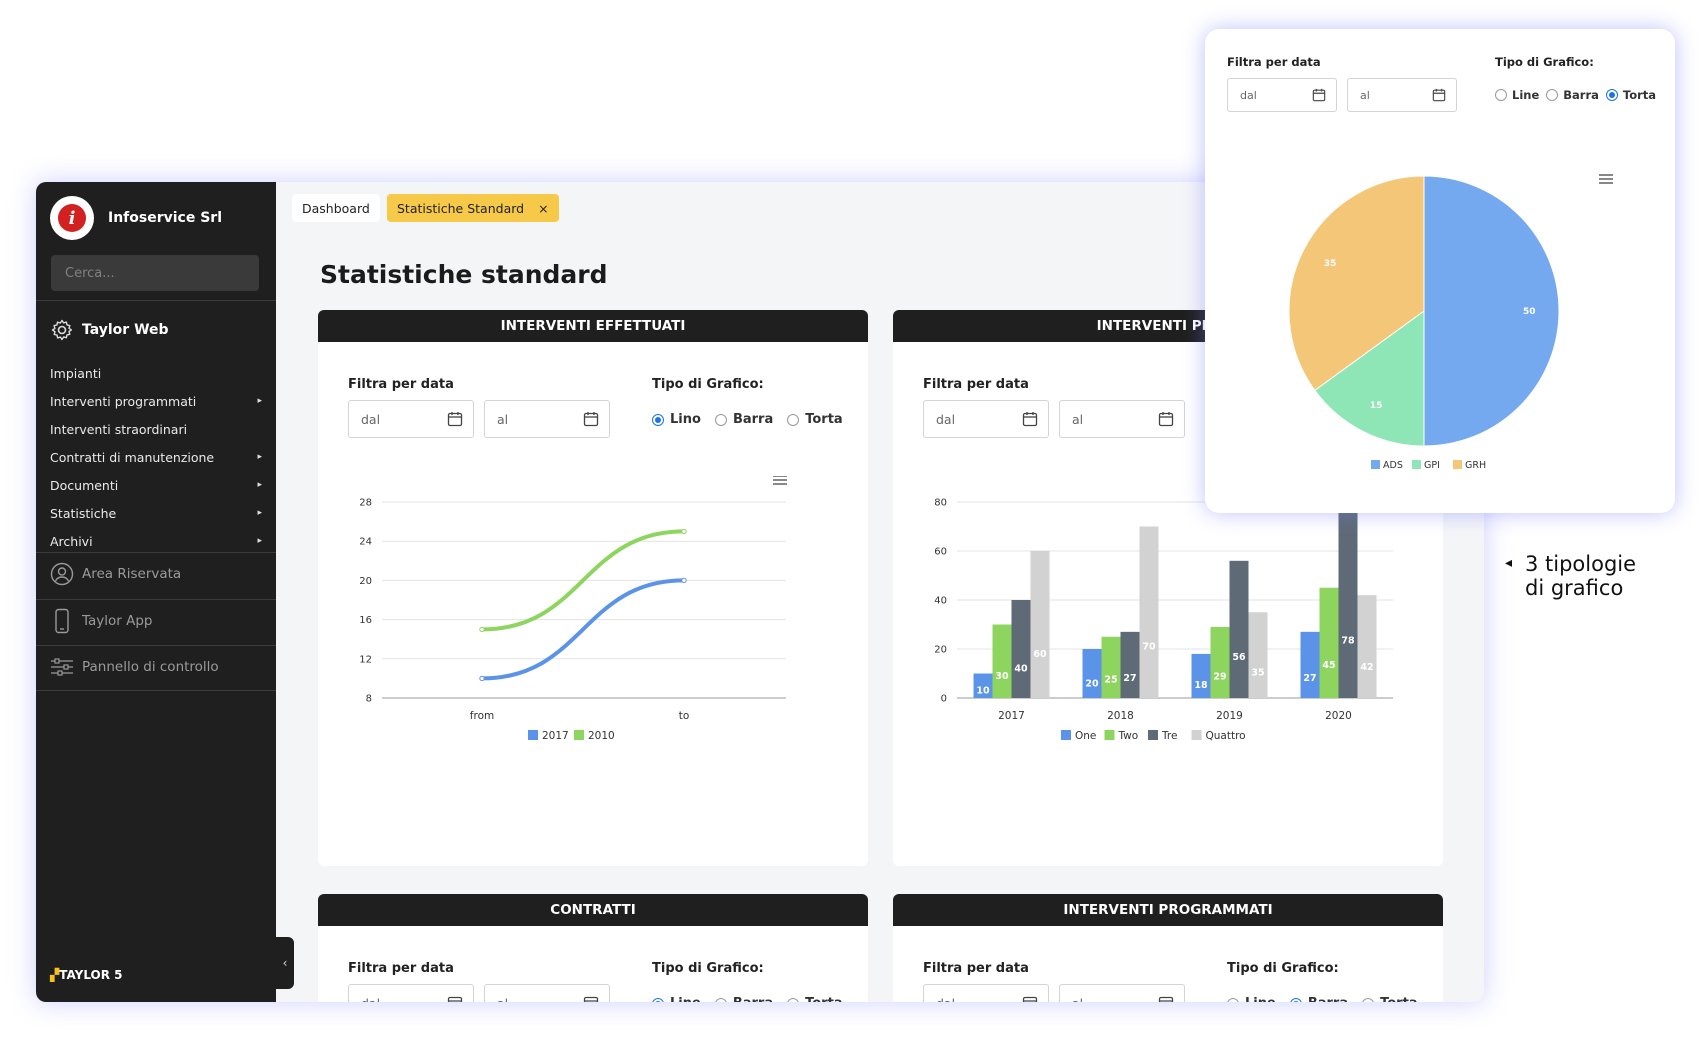  What do you see at coordinates (583, 629) in the screenshot?
I see `series-line` at bounding box center [583, 629].